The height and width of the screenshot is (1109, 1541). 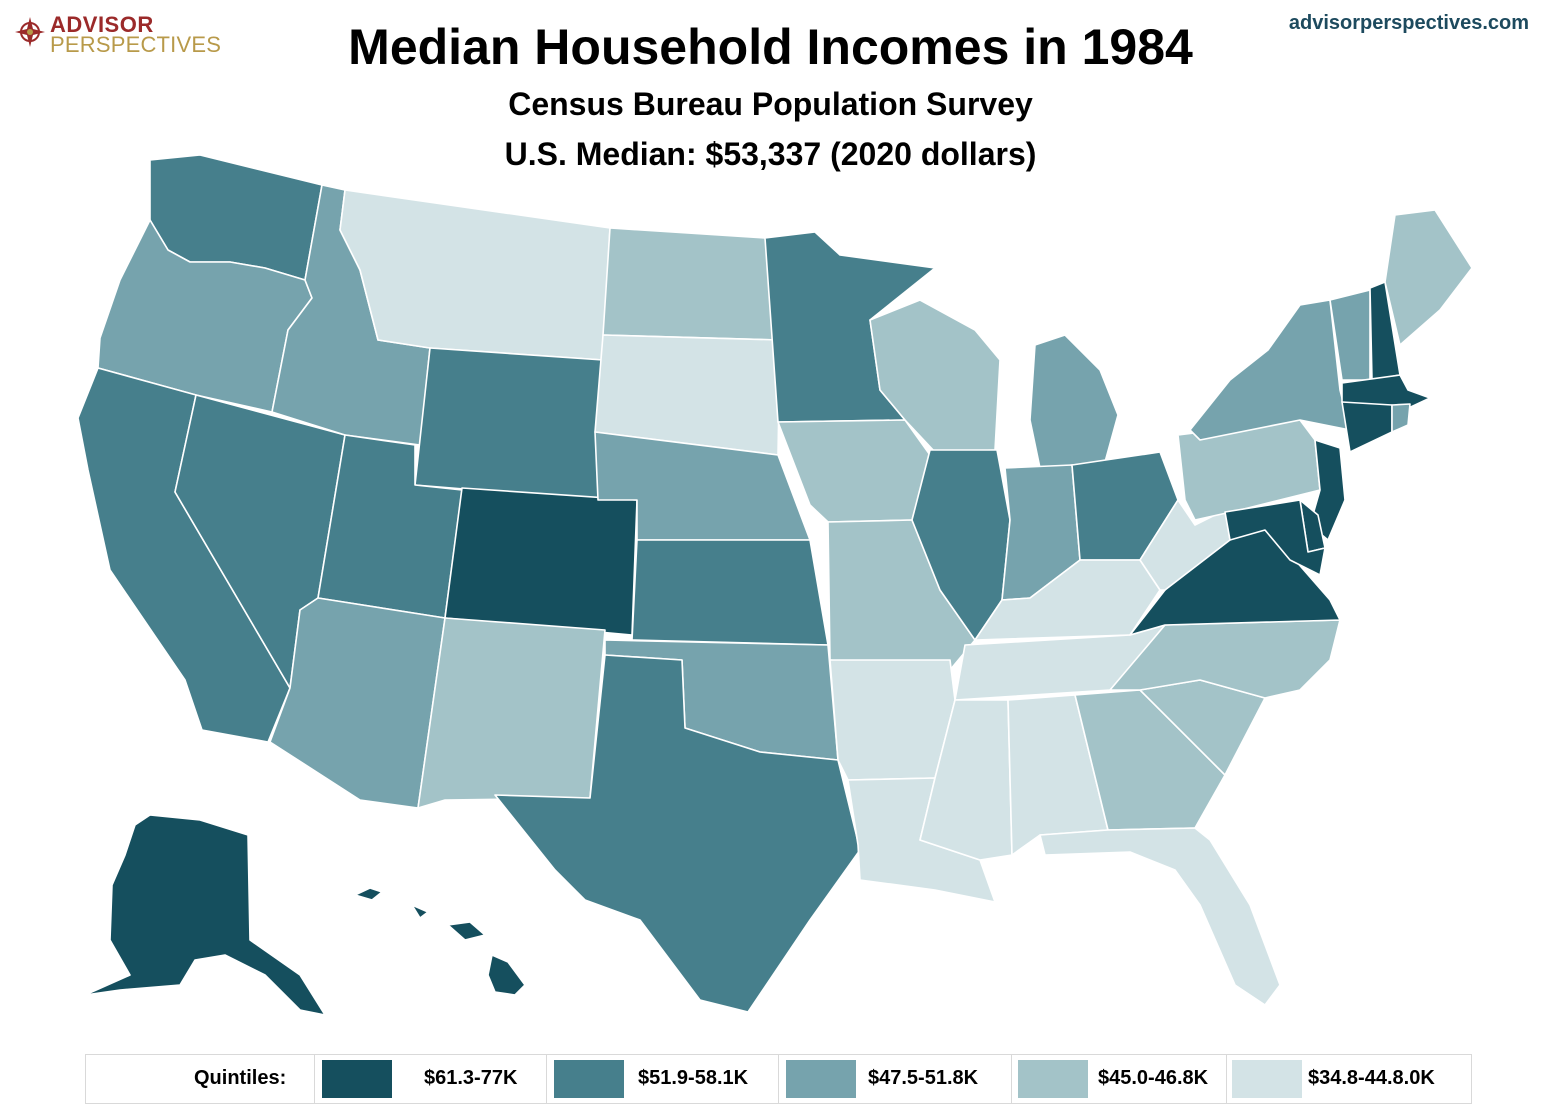 What do you see at coordinates (1150, 760) in the screenshot?
I see `state-georgia` at bounding box center [1150, 760].